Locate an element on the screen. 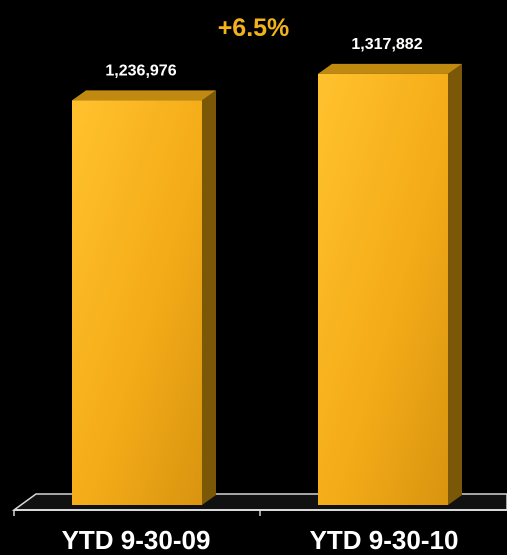  value-label: 1,317,882 is located at coordinates (386, 44).